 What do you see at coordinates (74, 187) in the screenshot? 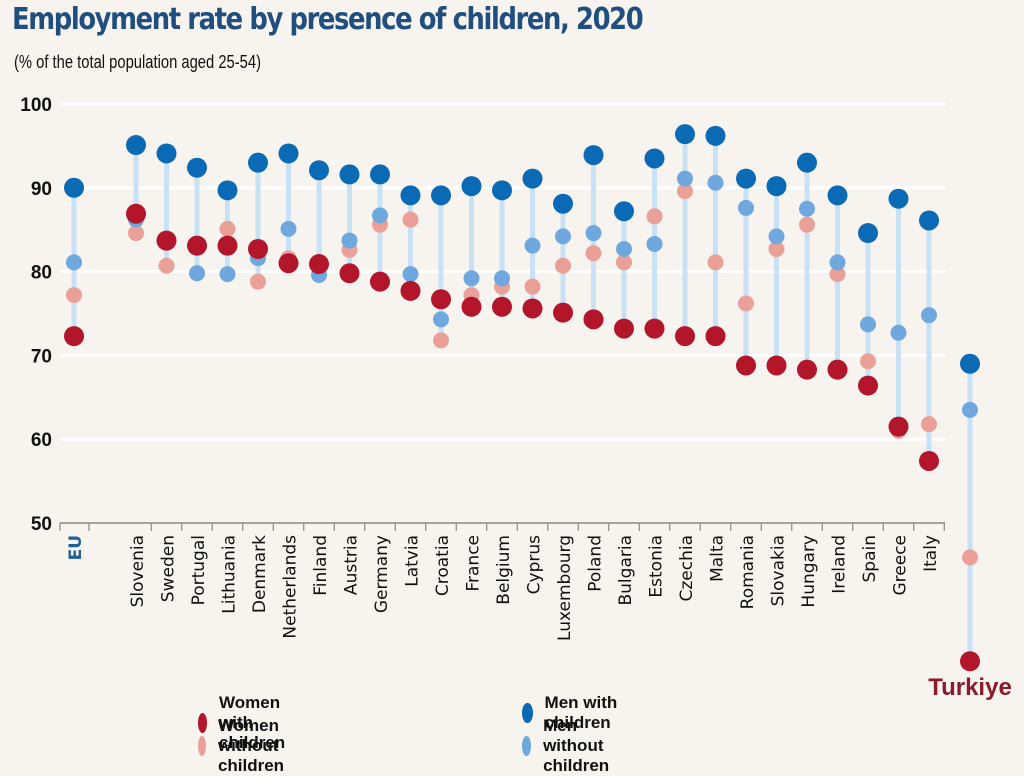
I see `point-men-with-children-eu` at bounding box center [74, 187].